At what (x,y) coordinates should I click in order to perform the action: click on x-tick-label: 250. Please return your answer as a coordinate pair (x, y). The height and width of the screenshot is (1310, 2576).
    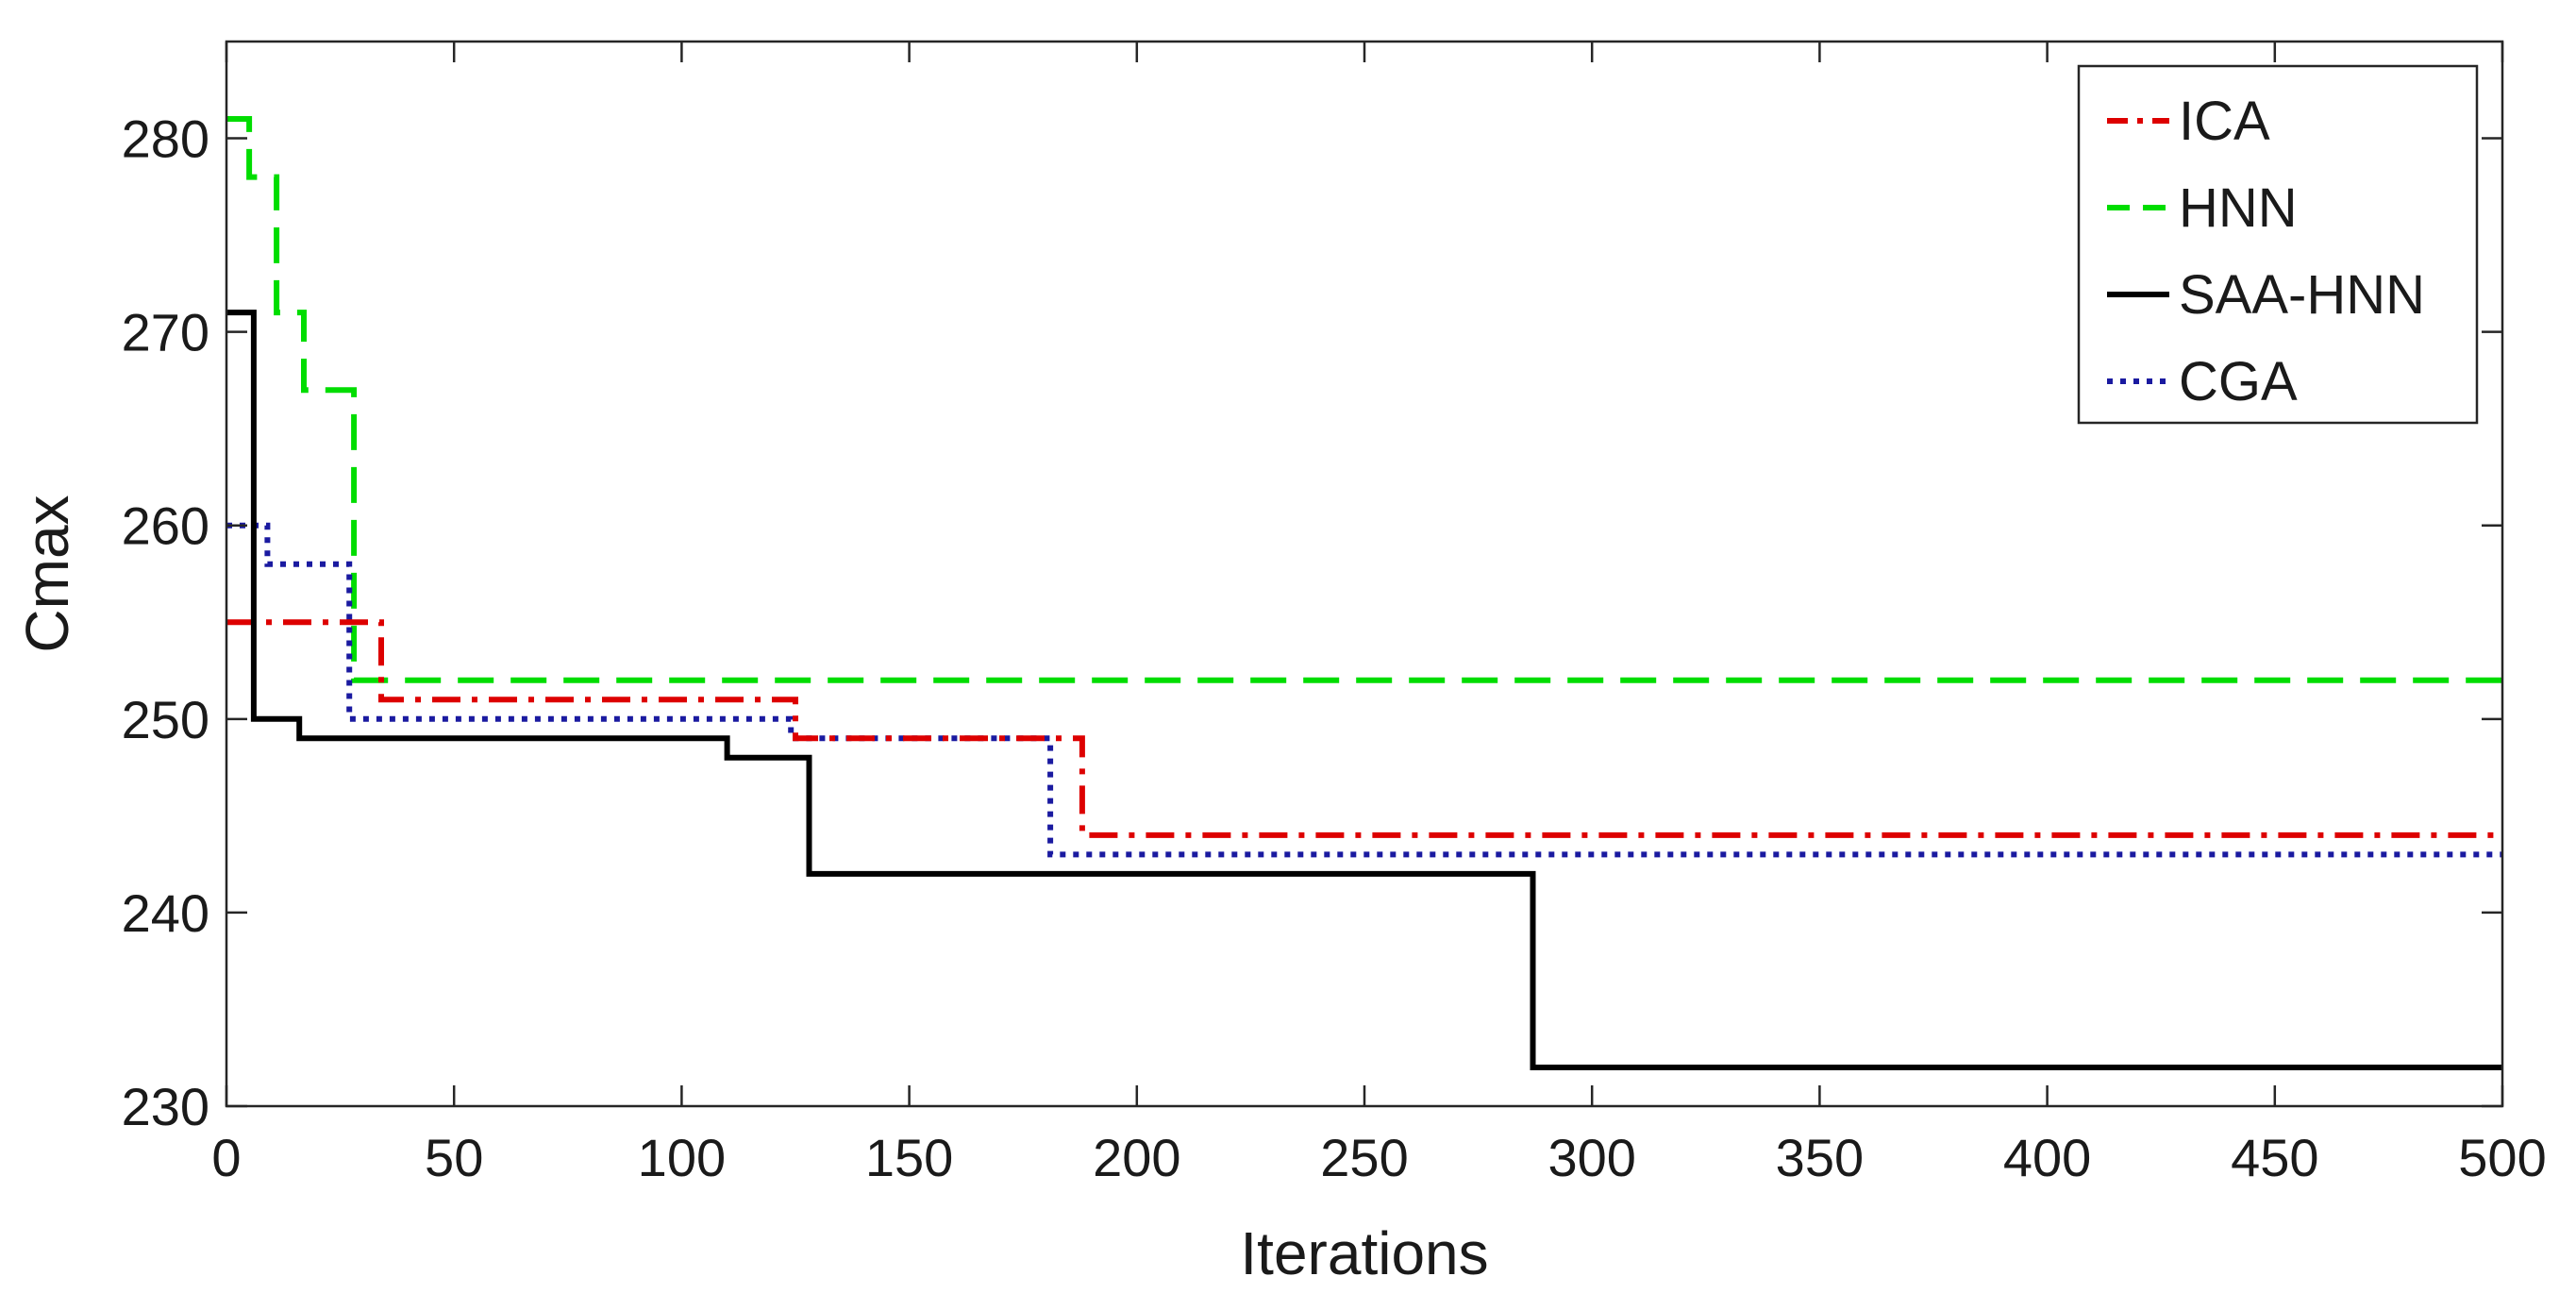
    Looking at the image, I should click on (1364, 1157).